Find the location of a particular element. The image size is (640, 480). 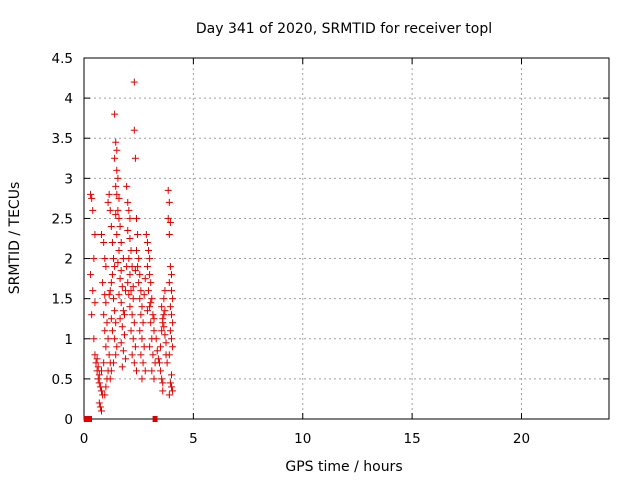

x-axis-title: GPS time / hours is located at coordinates (343, 467).